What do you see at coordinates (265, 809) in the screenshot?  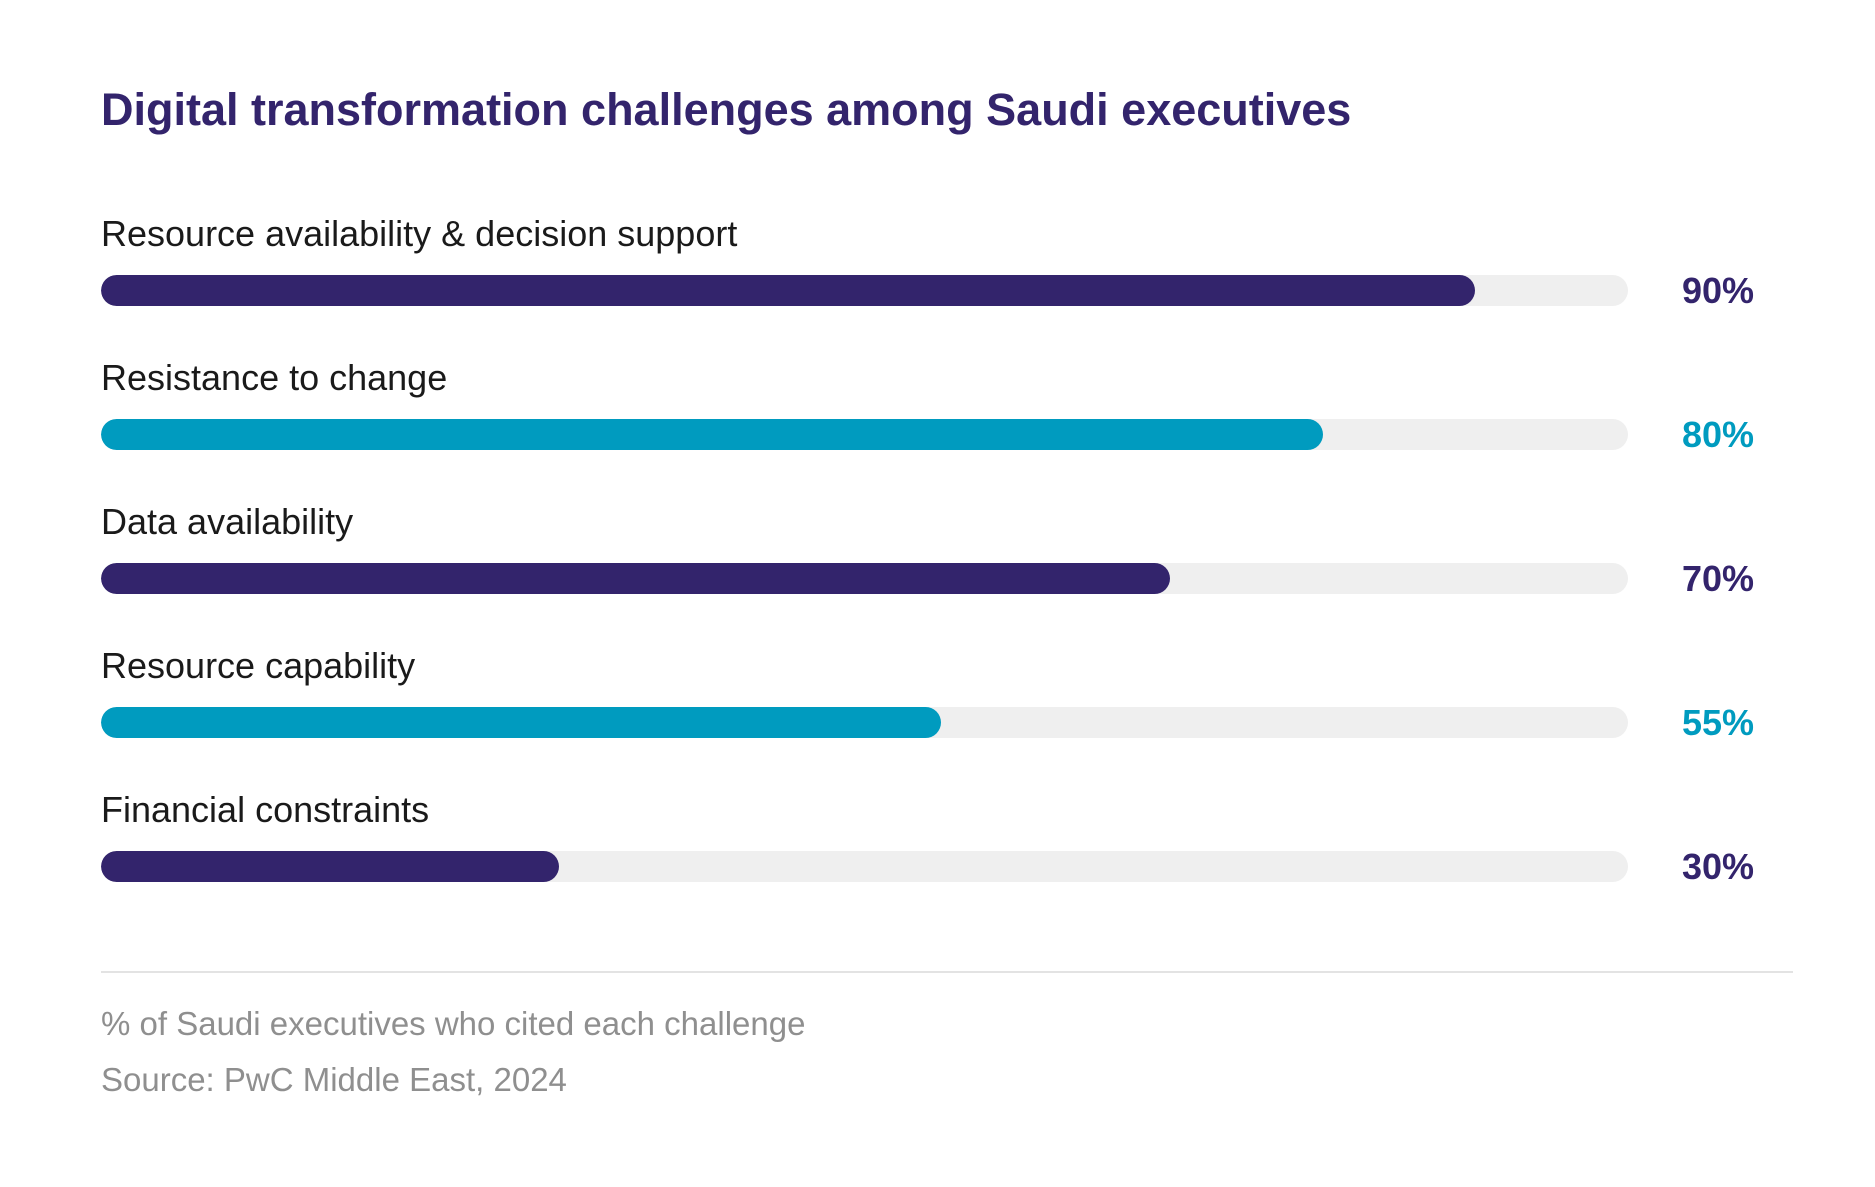 I see `bar-category-label: Financial constraints` at bounding box center [265, 809].